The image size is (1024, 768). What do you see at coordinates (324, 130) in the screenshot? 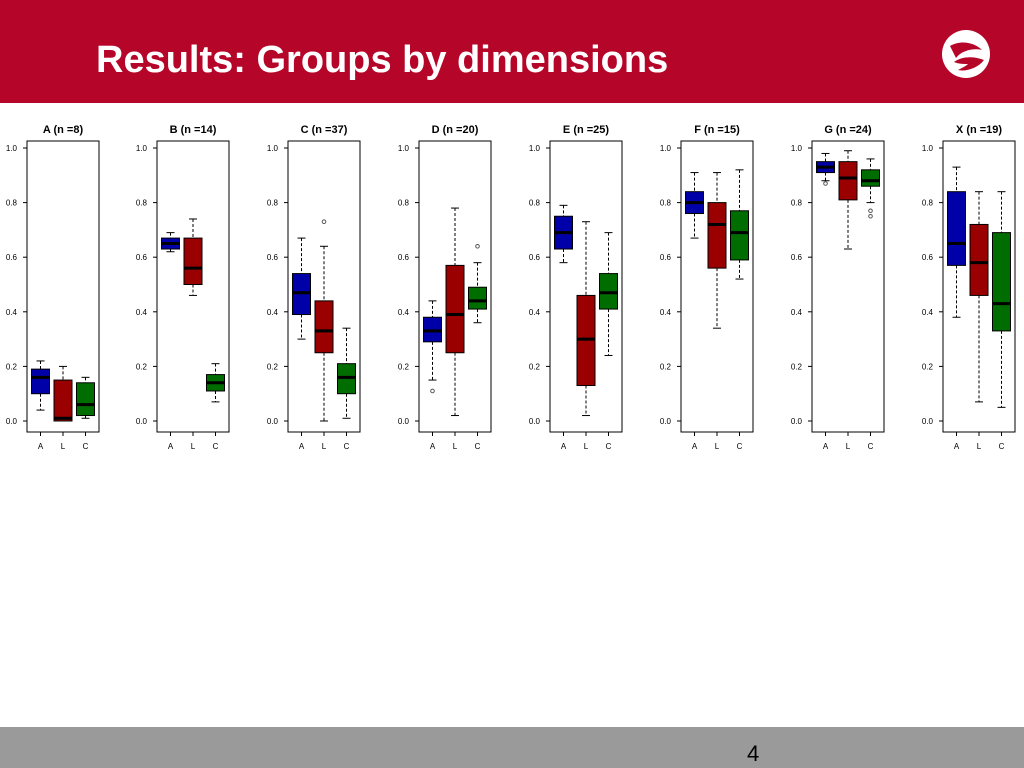
I see `panel-title: C (n =37)` at bounding box center [324, 130].